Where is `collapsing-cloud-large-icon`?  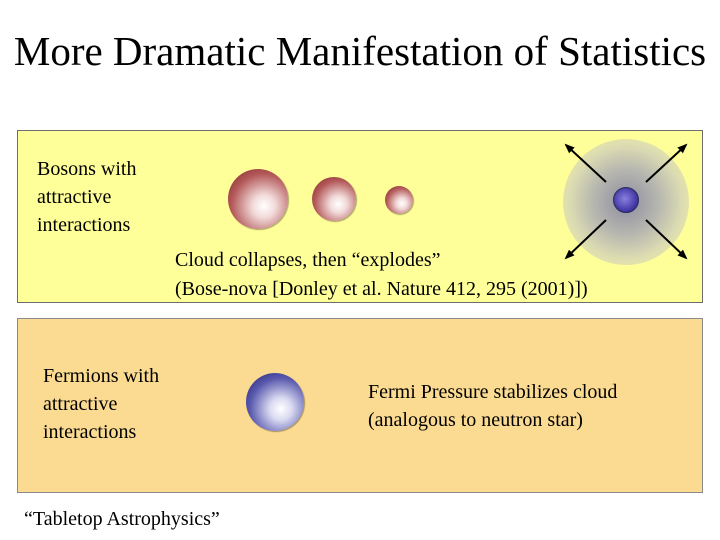
collapsing-cloud-large-icon is located at coordinates (258, 199).